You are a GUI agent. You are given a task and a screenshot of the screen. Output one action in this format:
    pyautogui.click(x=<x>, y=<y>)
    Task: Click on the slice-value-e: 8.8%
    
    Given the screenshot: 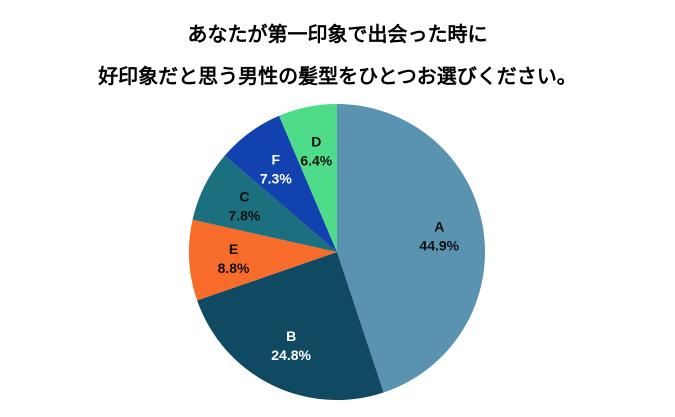 What is the action you would take?
    pyautogui.click(x=234, y=268)
    